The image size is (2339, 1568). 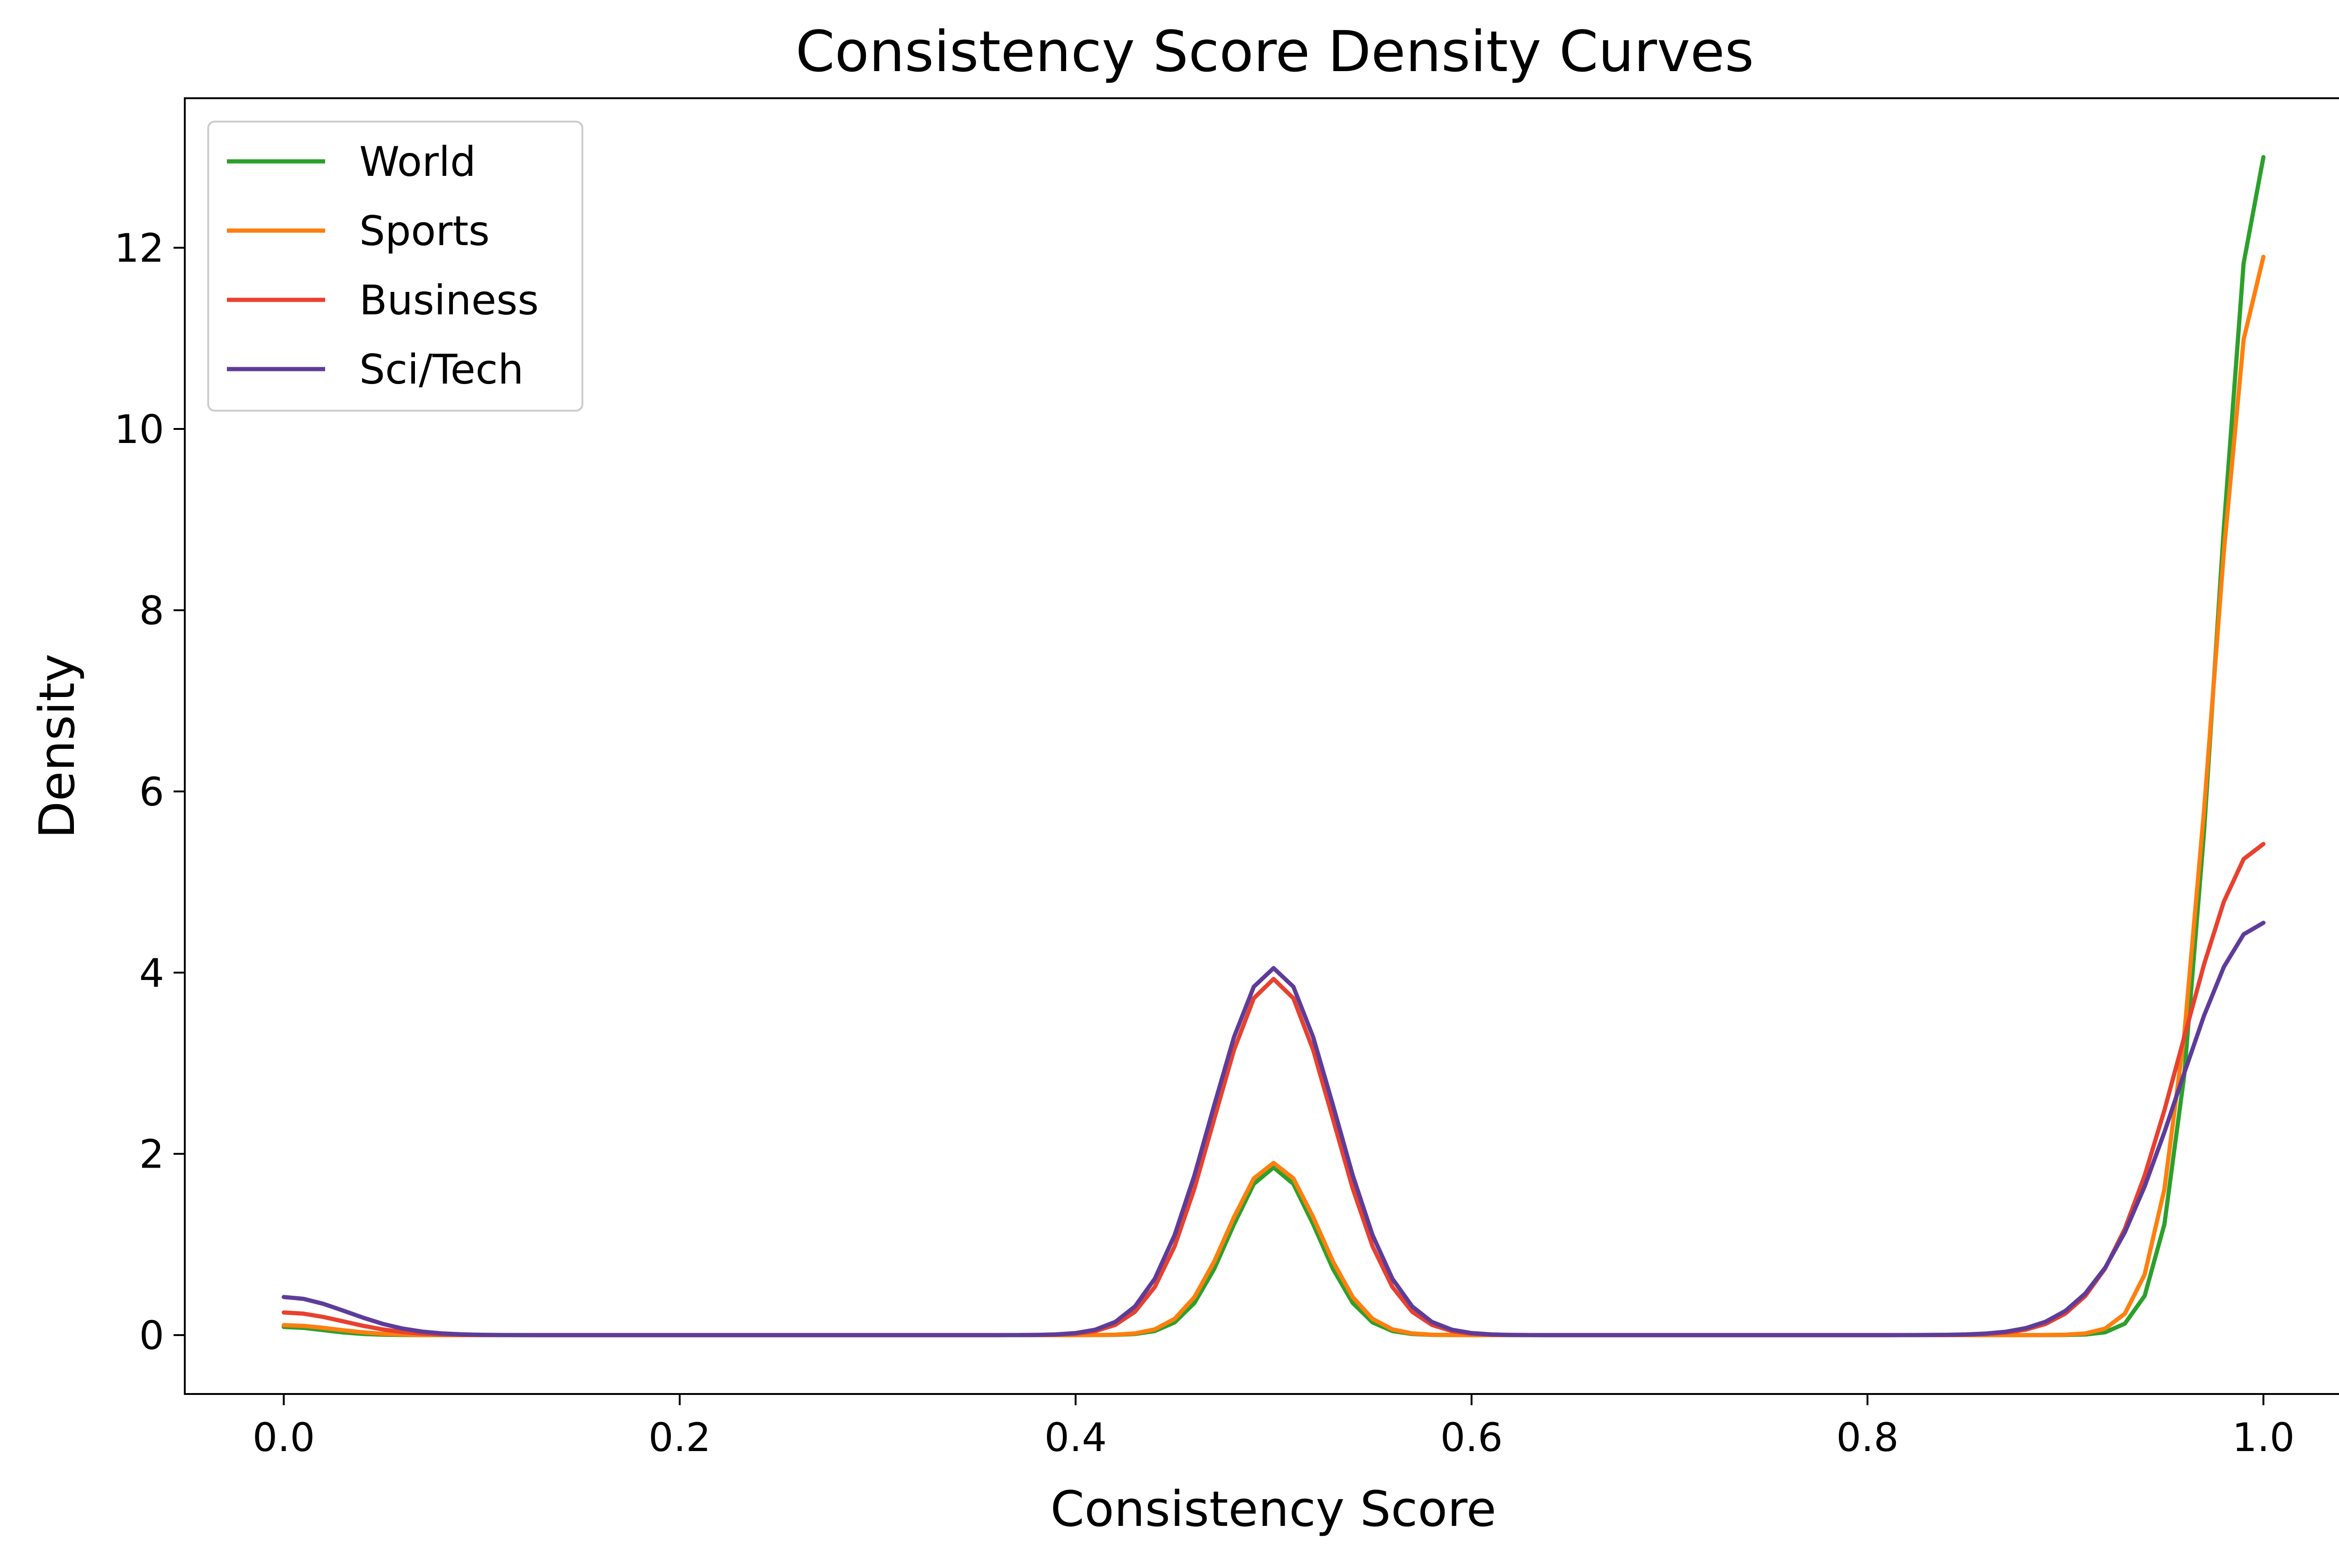 What do you see at coordinates (1076, 1437) in the screenshot?
I see `x-tick-label: 0.4` at bounding box center [1076, 1437].